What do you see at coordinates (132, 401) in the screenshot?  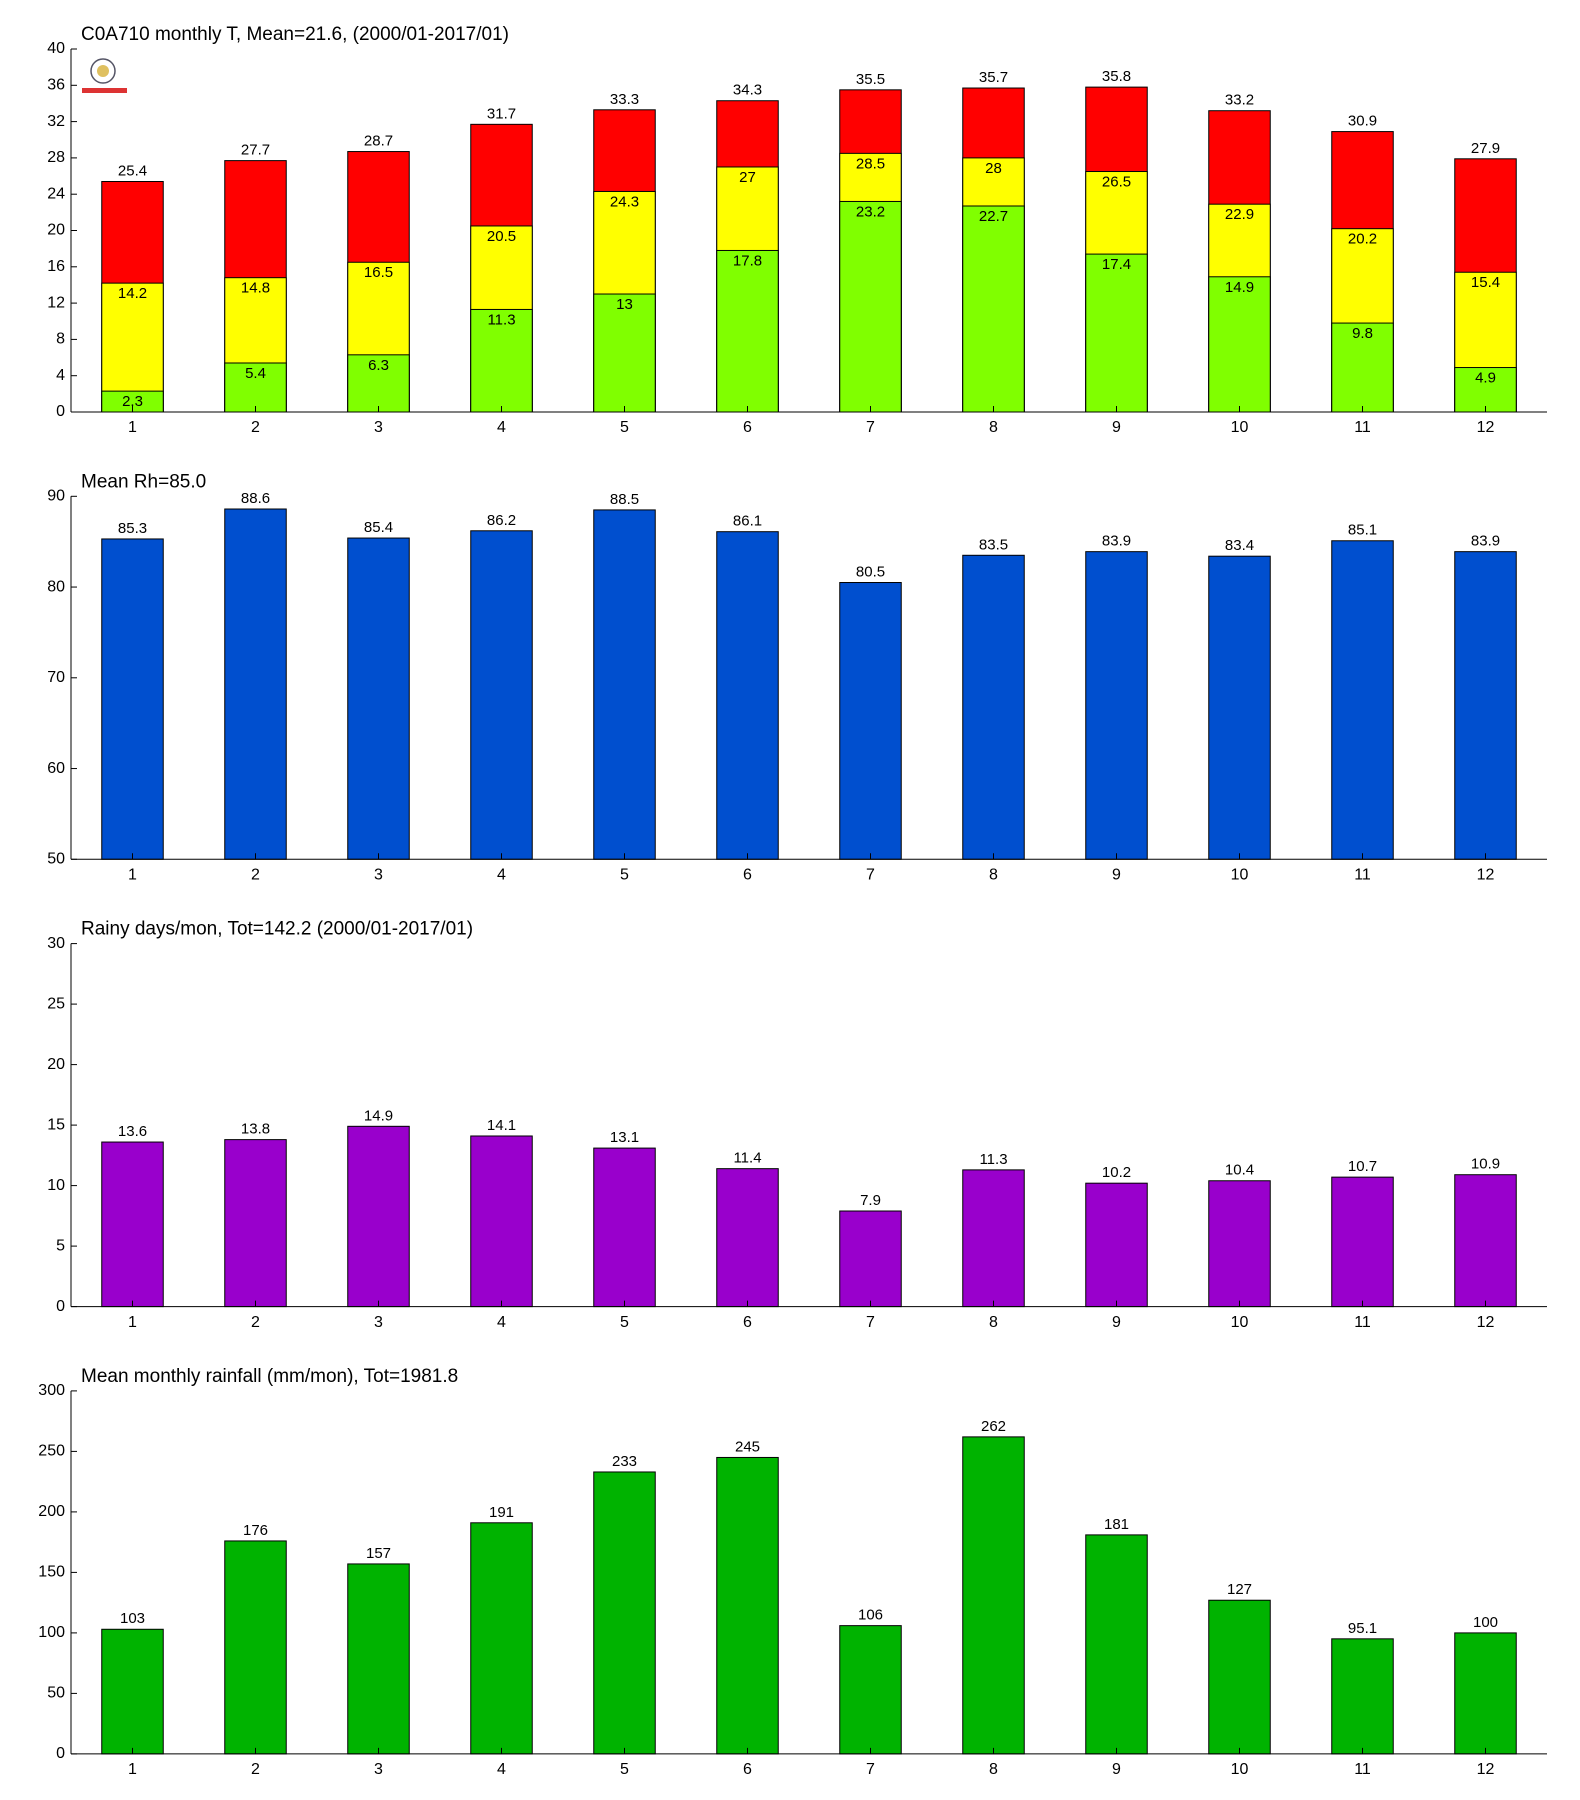 I see `value-label: 2.3` at bounding box center [132, 401].